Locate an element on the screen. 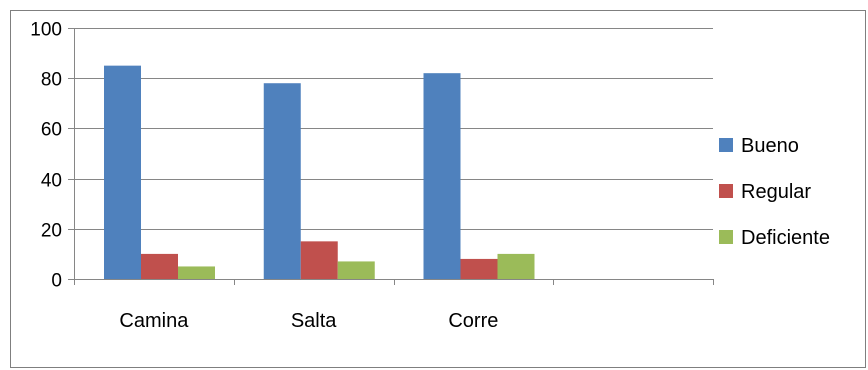  y-tick-label-0: 0 is located at coordinates (56, 281).